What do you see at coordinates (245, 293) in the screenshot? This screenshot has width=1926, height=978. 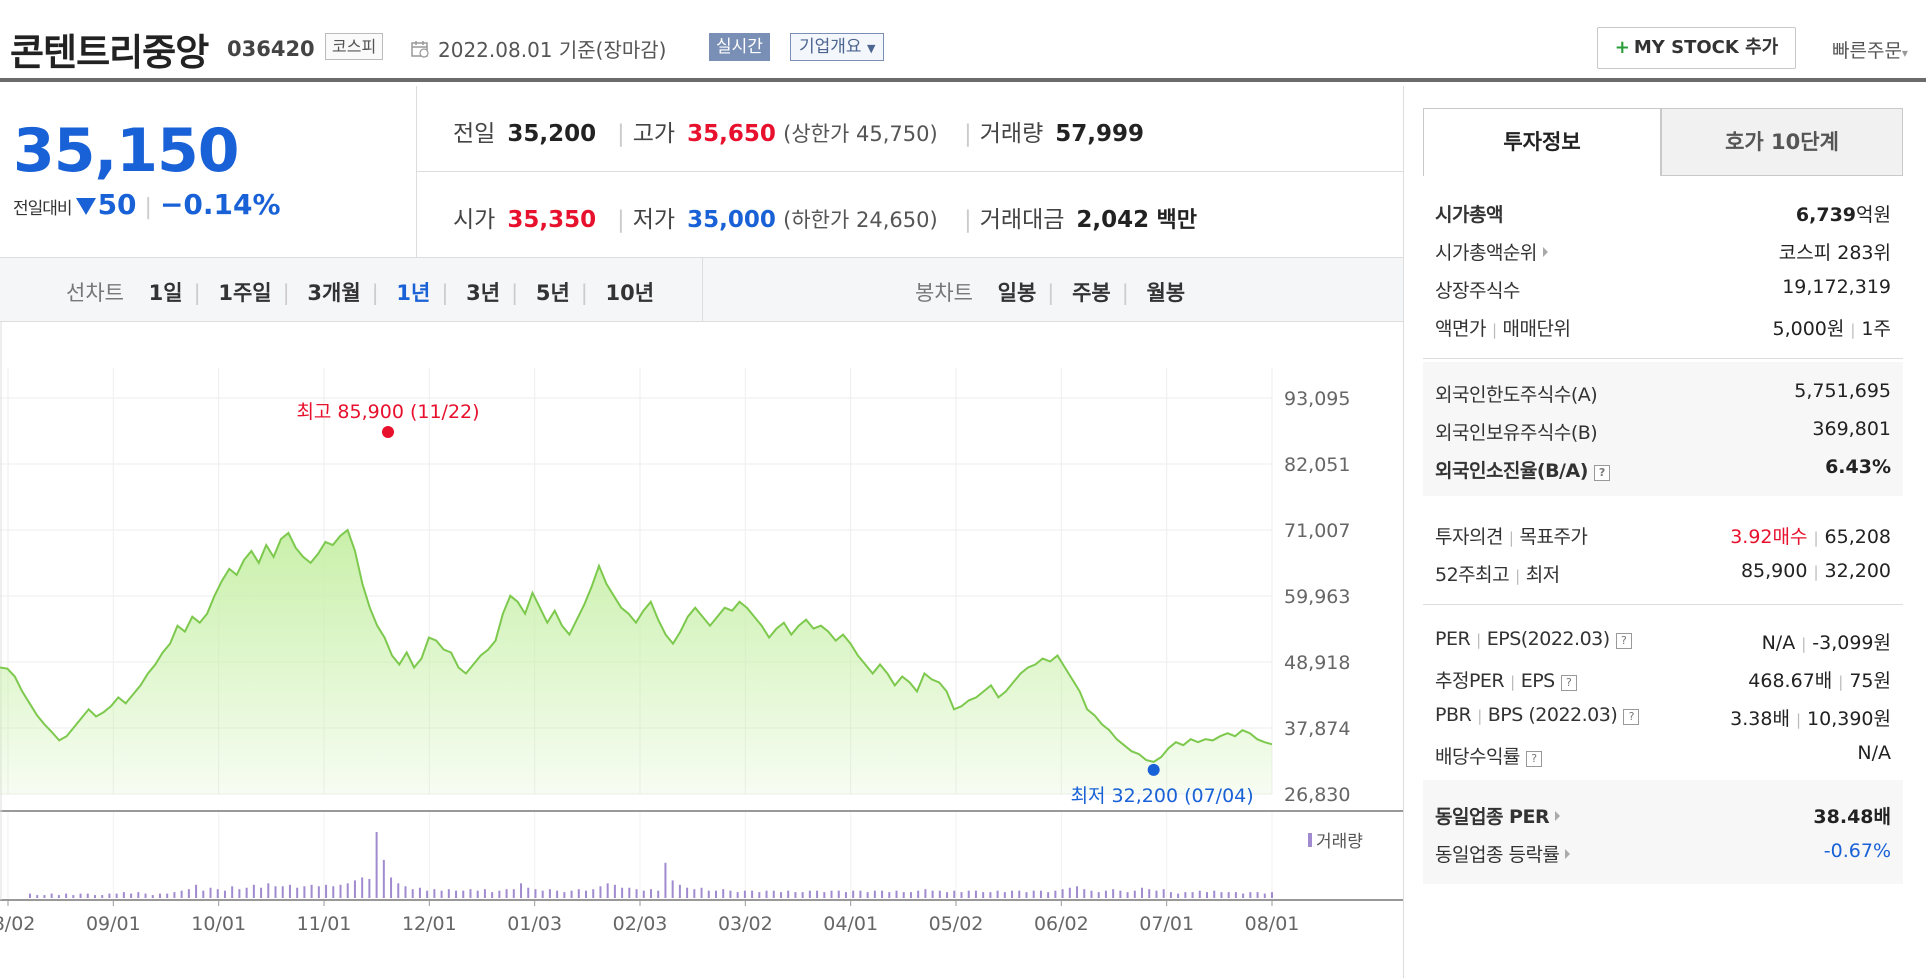 I see `period-1w: 1주일` at bounding box center [245, 293].